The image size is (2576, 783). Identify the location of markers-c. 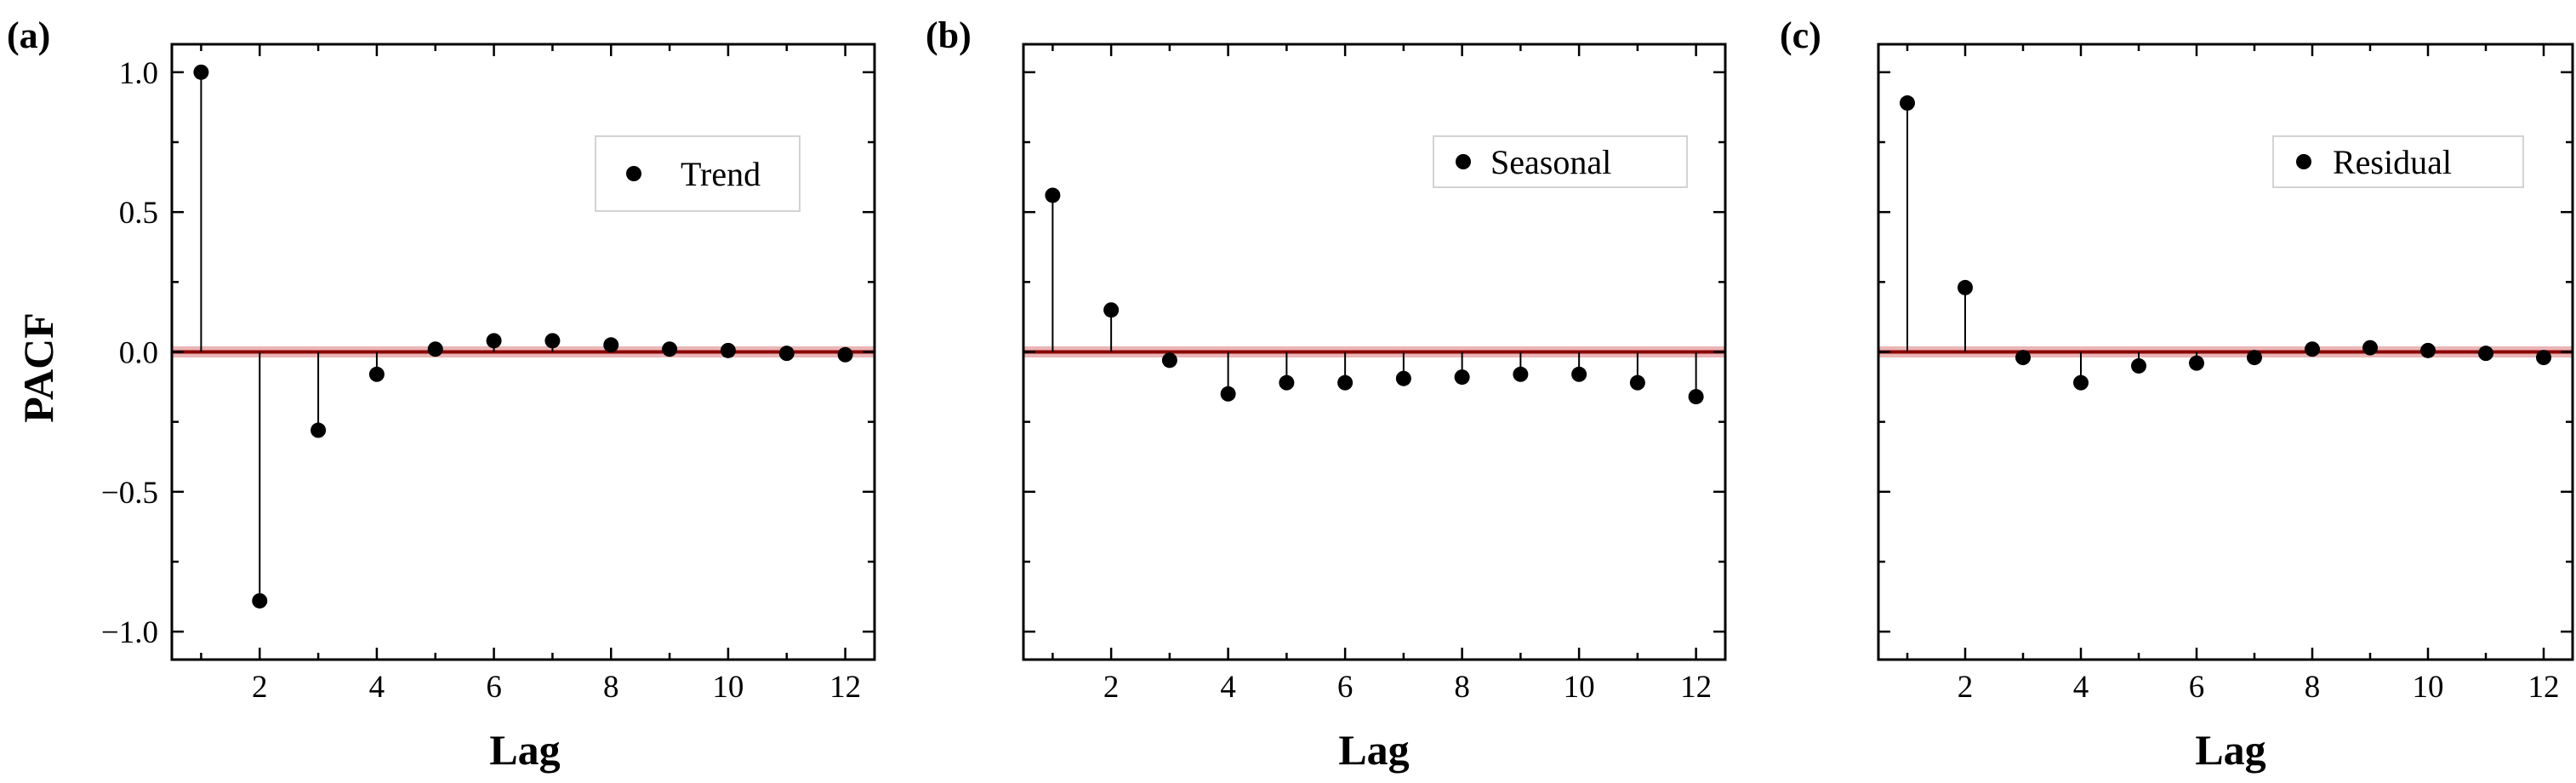
(2225, 243).